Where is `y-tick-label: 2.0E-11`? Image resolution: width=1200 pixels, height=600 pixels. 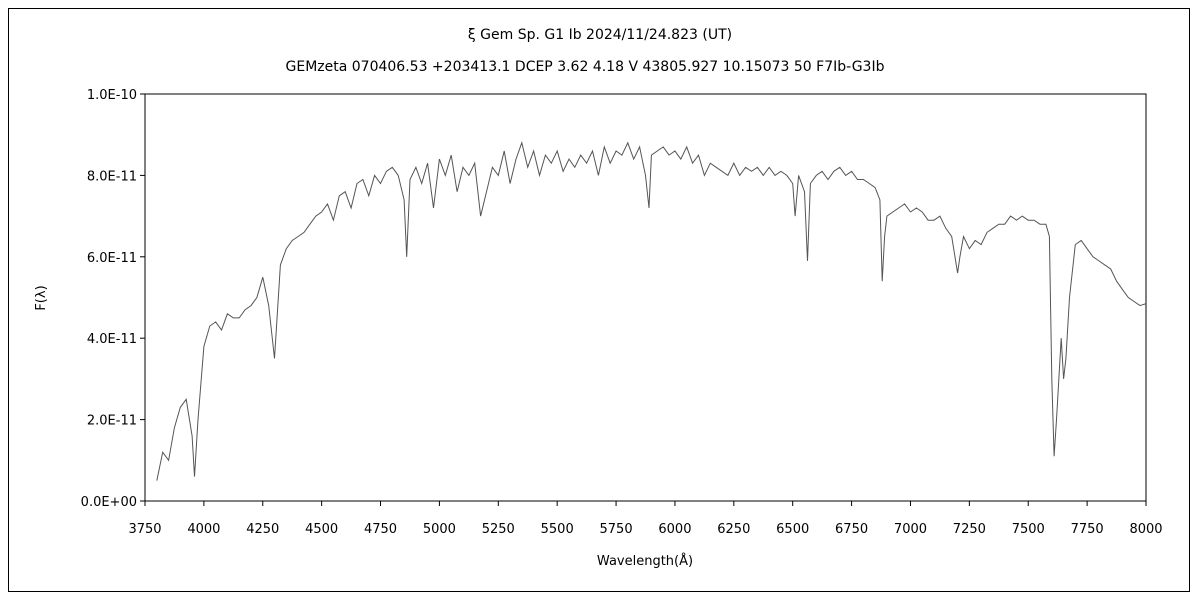 y-tick-label: 2.0E-11 is located at coordinates (112, 421).